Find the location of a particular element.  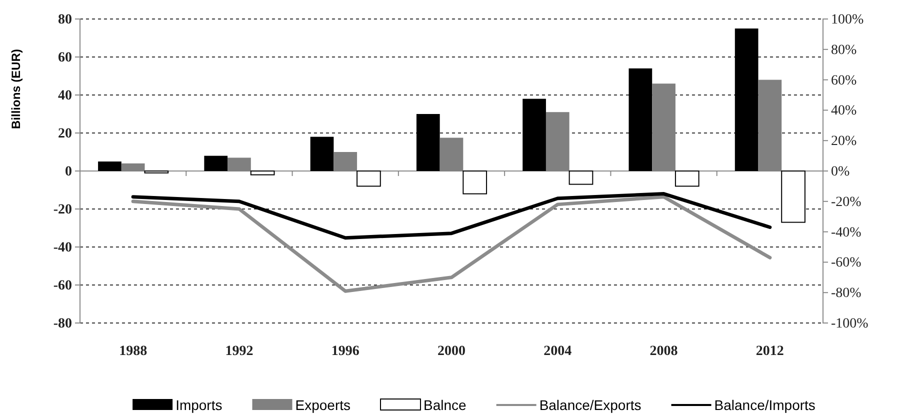

y-tick-label: 40 is located at coordinates (65, 96).